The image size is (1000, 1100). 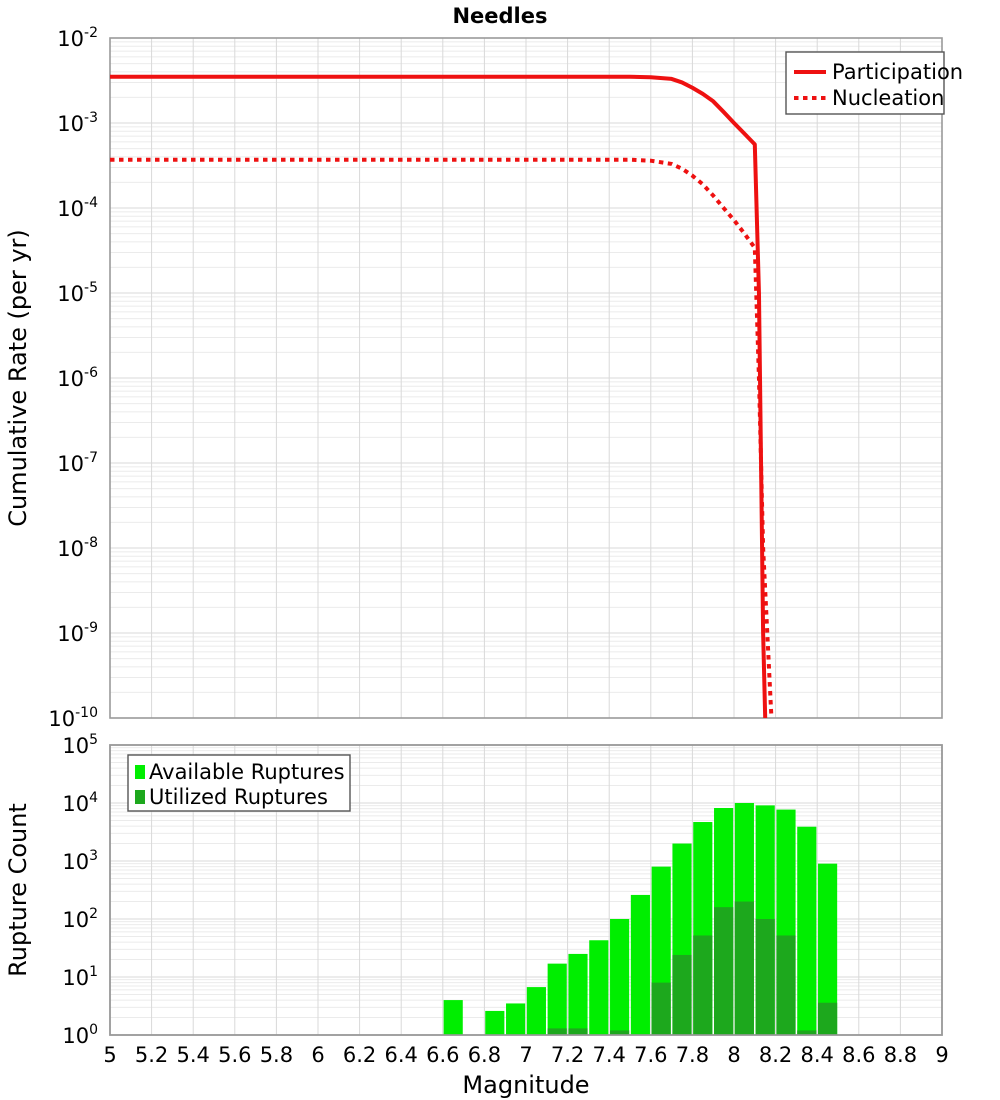 What do you see at coordinates (692, 1055) in the screenshot?
I see `xtick-7.8: 7.8` at bounding box center [692, 1055].